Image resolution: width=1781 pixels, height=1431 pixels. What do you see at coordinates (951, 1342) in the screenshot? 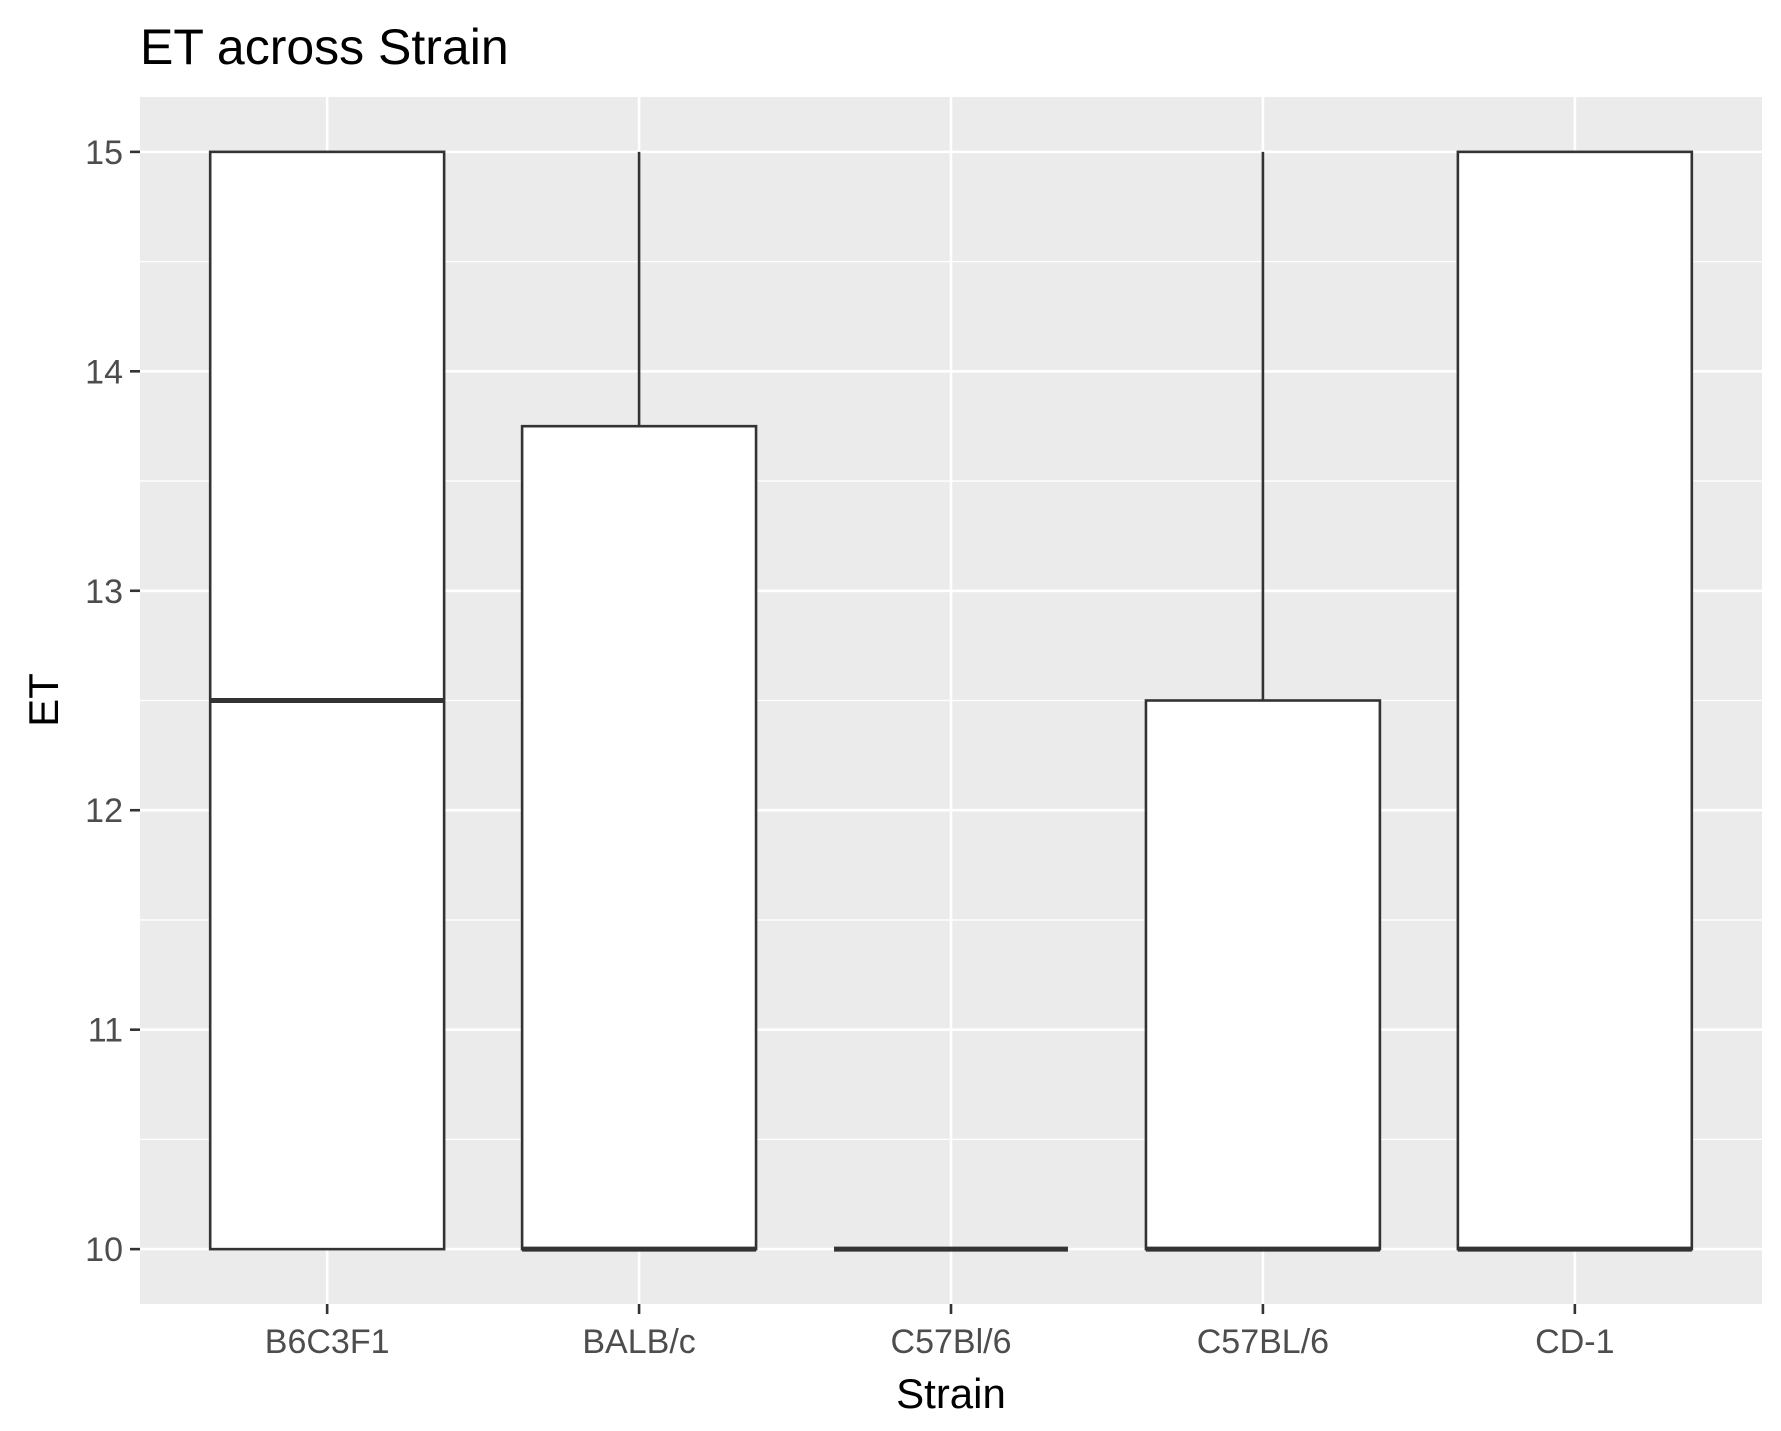
I see `x-tick-label: C57Bl/6` at bounding box center [951, 1342].